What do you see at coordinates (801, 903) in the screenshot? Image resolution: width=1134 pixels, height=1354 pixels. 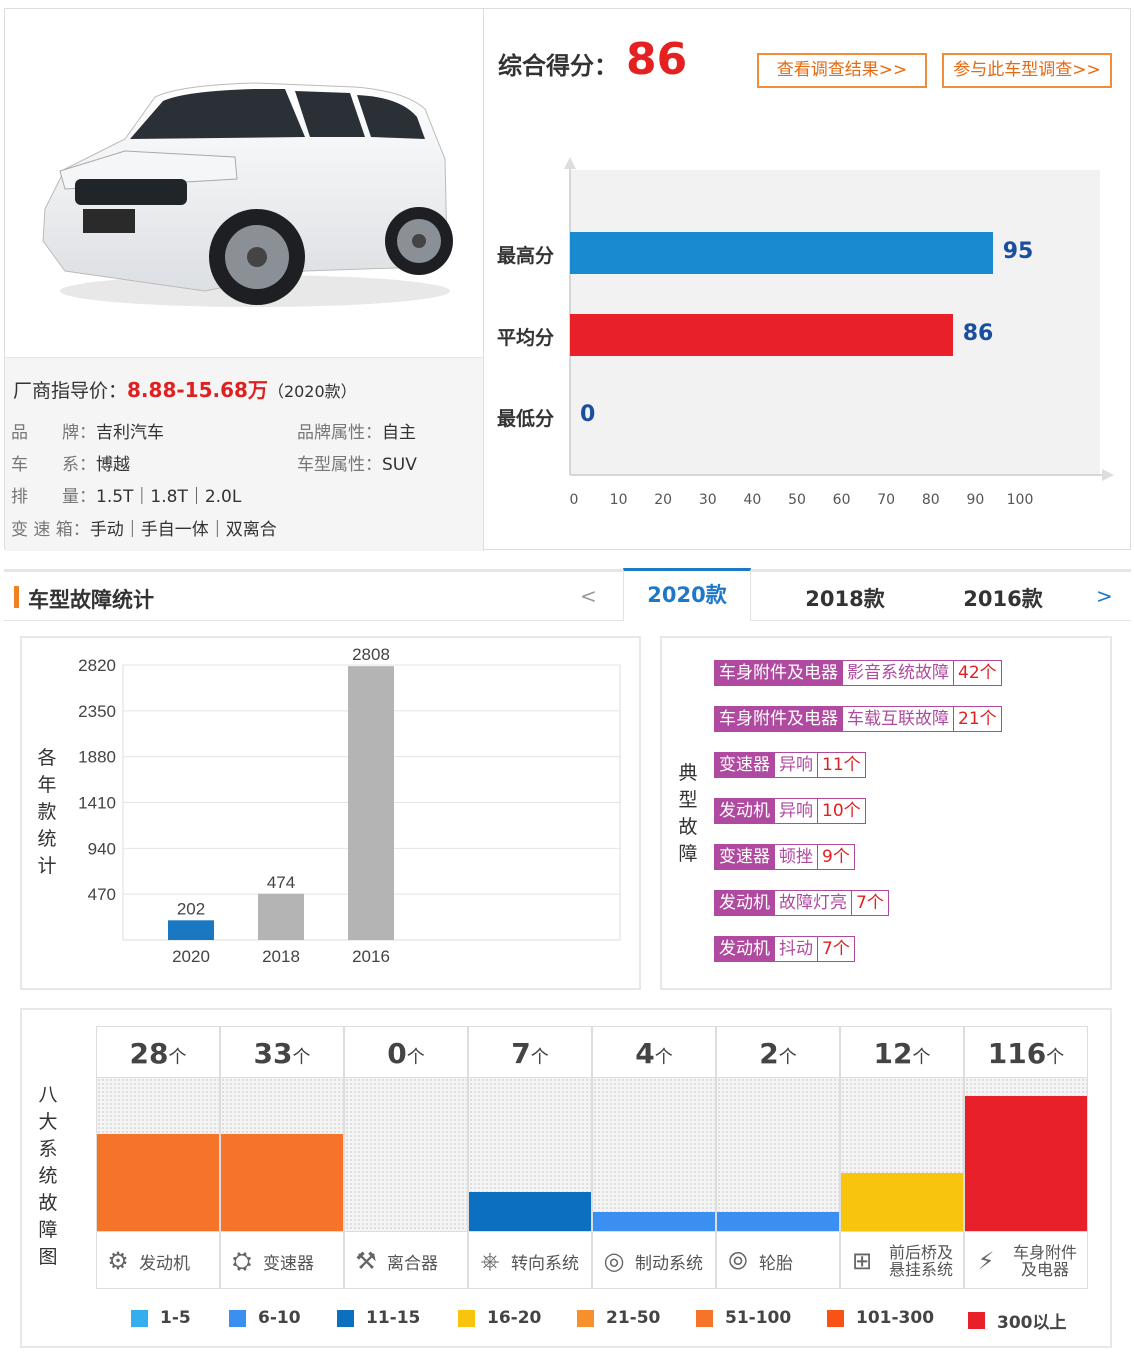 I see `typical-fault-item: 发动机 故障灯亮 7个` at bounding box center [801, 903].